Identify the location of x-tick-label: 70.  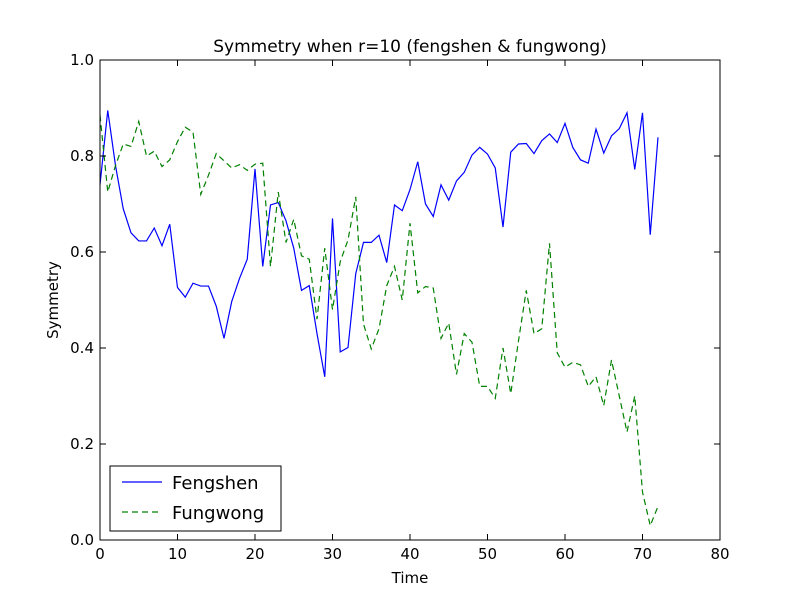
(642, 554).